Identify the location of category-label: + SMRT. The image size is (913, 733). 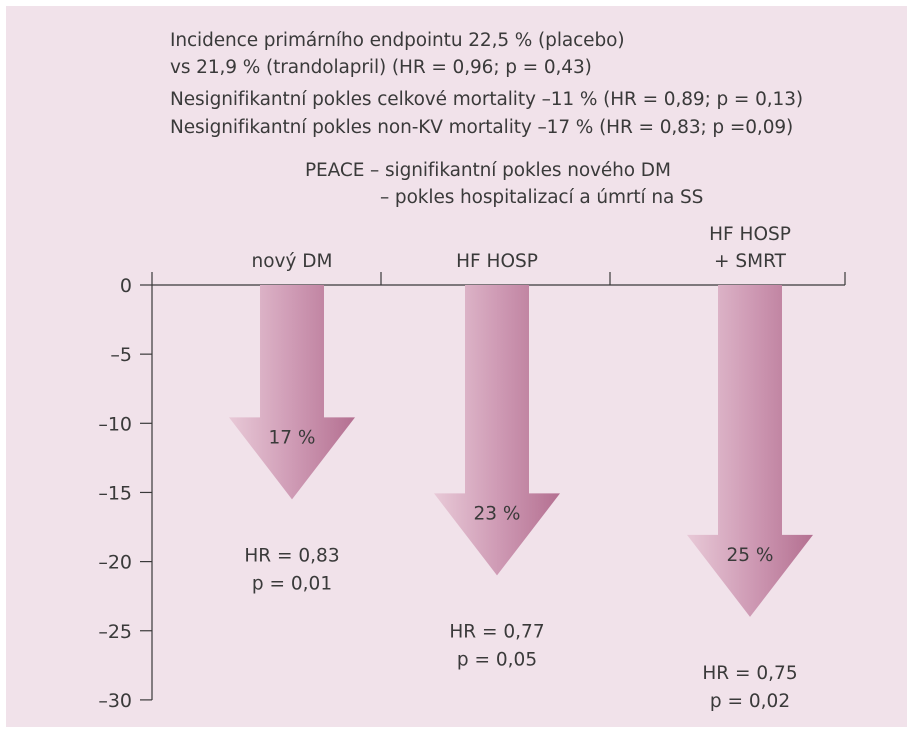
(750, 261).